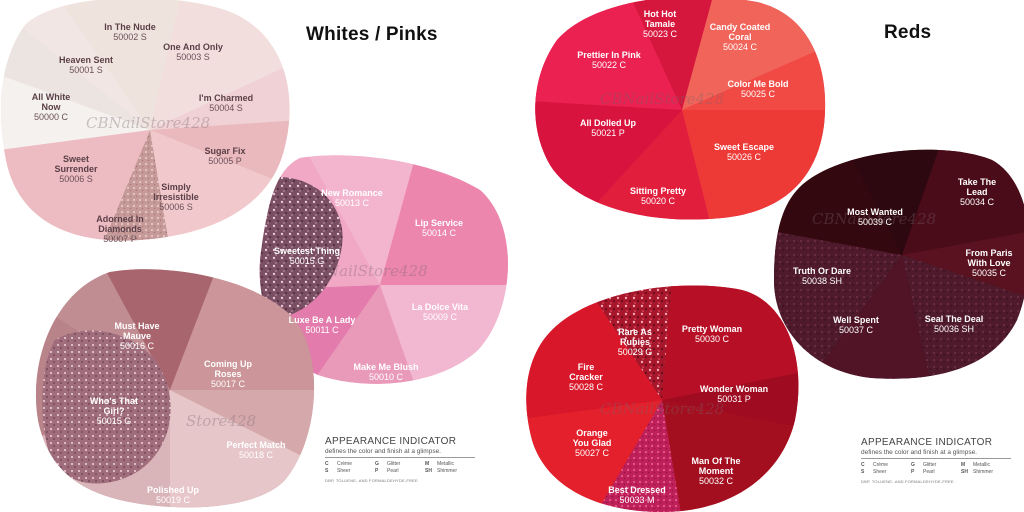 This screenshot has height=512, width=1024. Describe the element at coordinates (660, 24) in the screenshot. I see `swatch-label: Hot Hot Tamale 50023 C` at that location.